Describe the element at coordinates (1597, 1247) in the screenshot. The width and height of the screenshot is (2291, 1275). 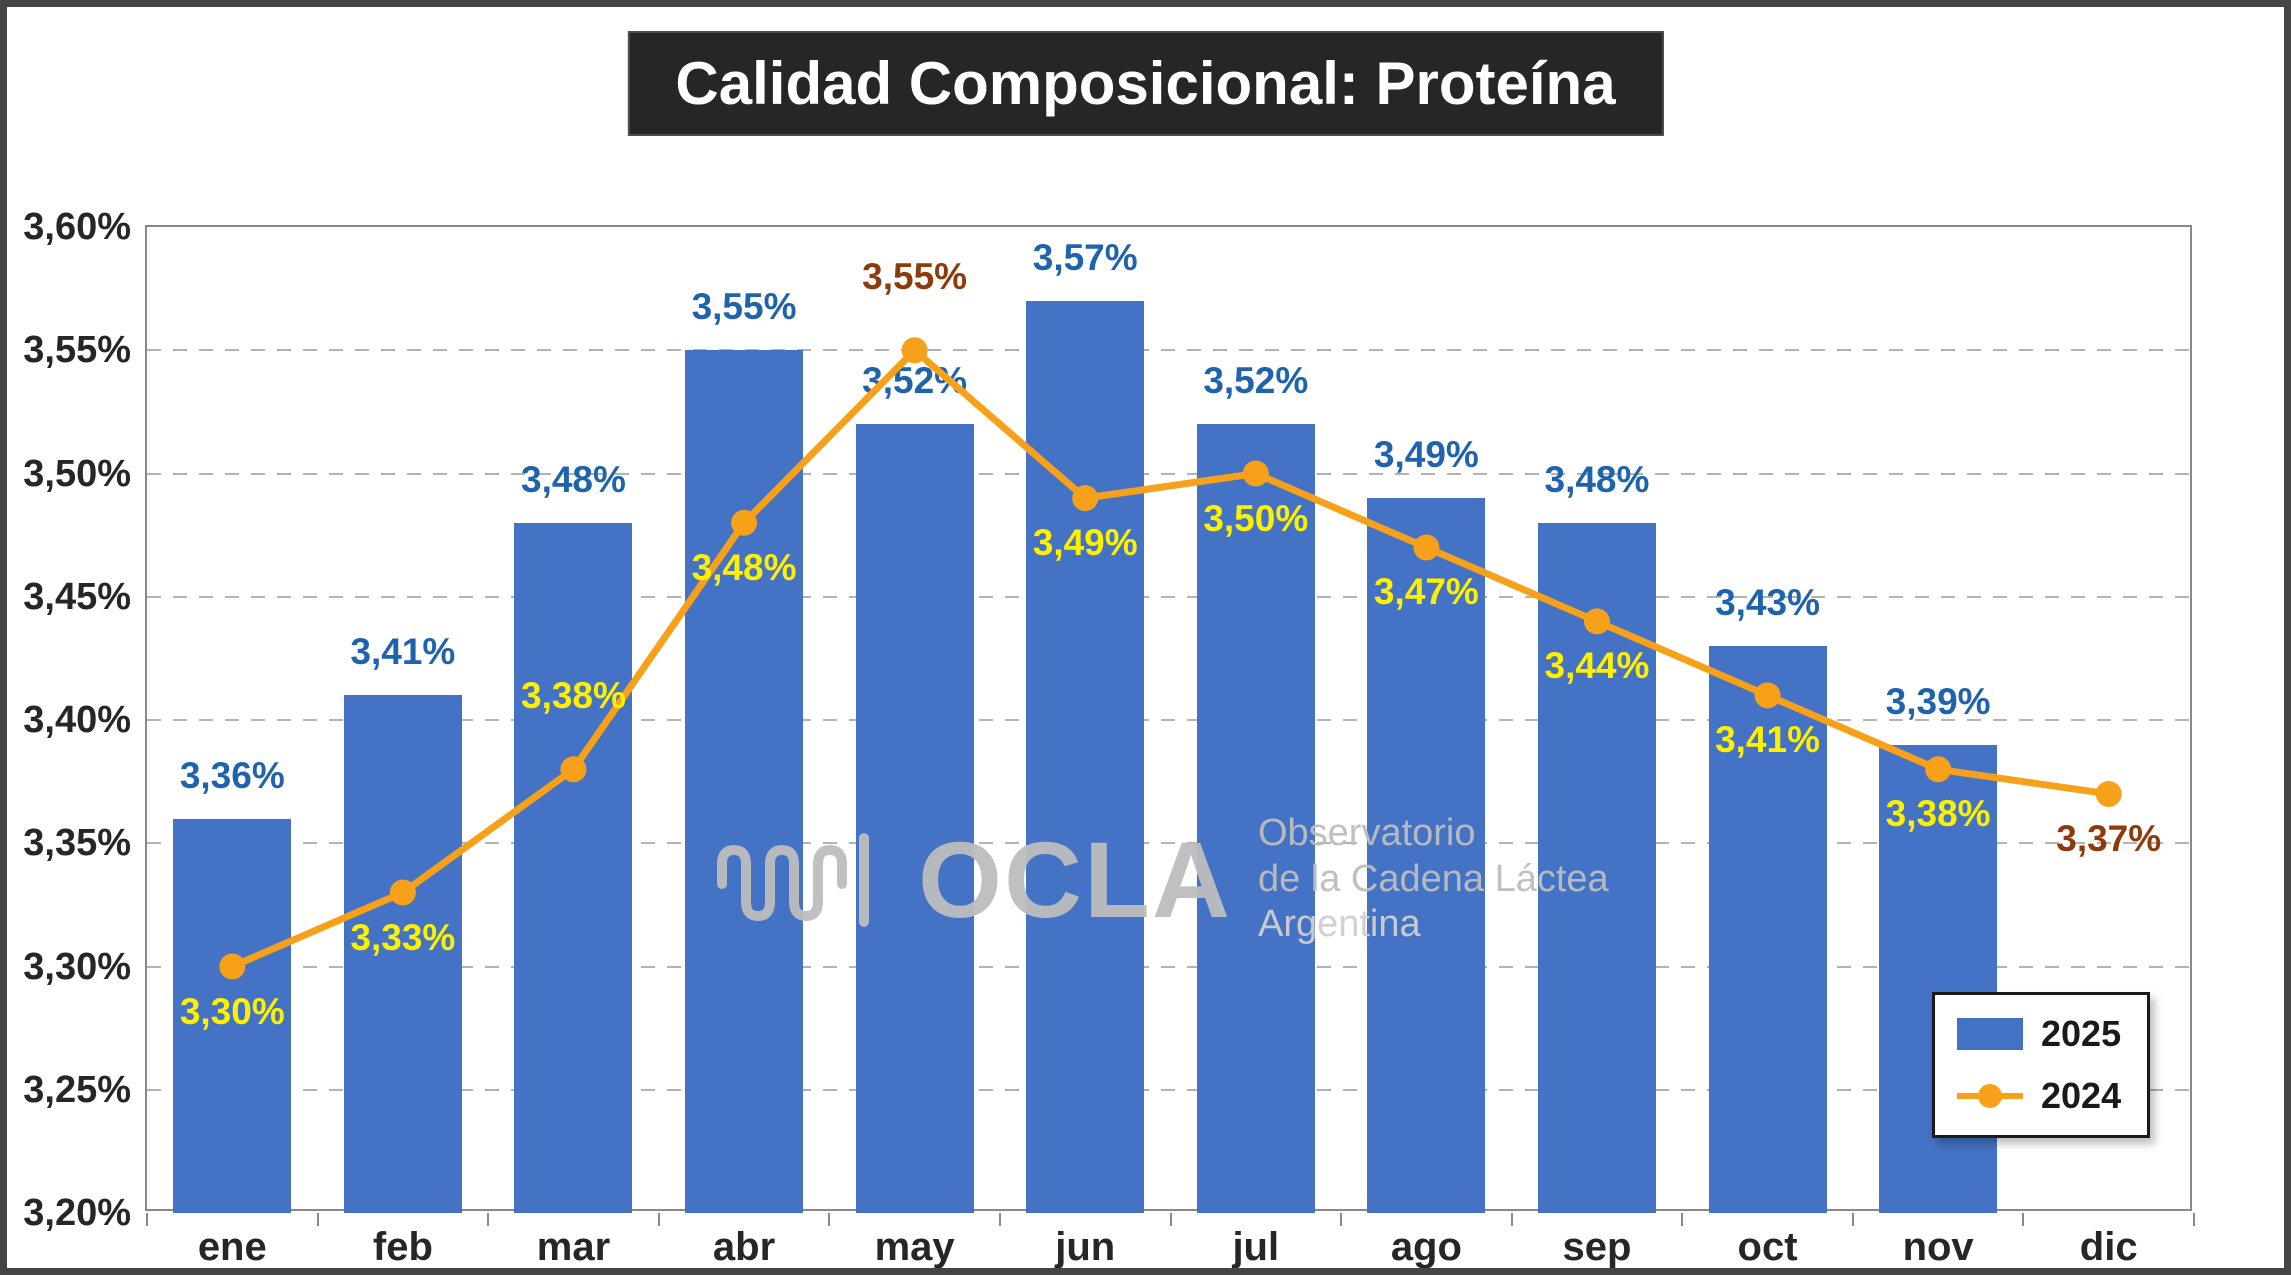
I see `x-axis-label-sep: sep` at that location.